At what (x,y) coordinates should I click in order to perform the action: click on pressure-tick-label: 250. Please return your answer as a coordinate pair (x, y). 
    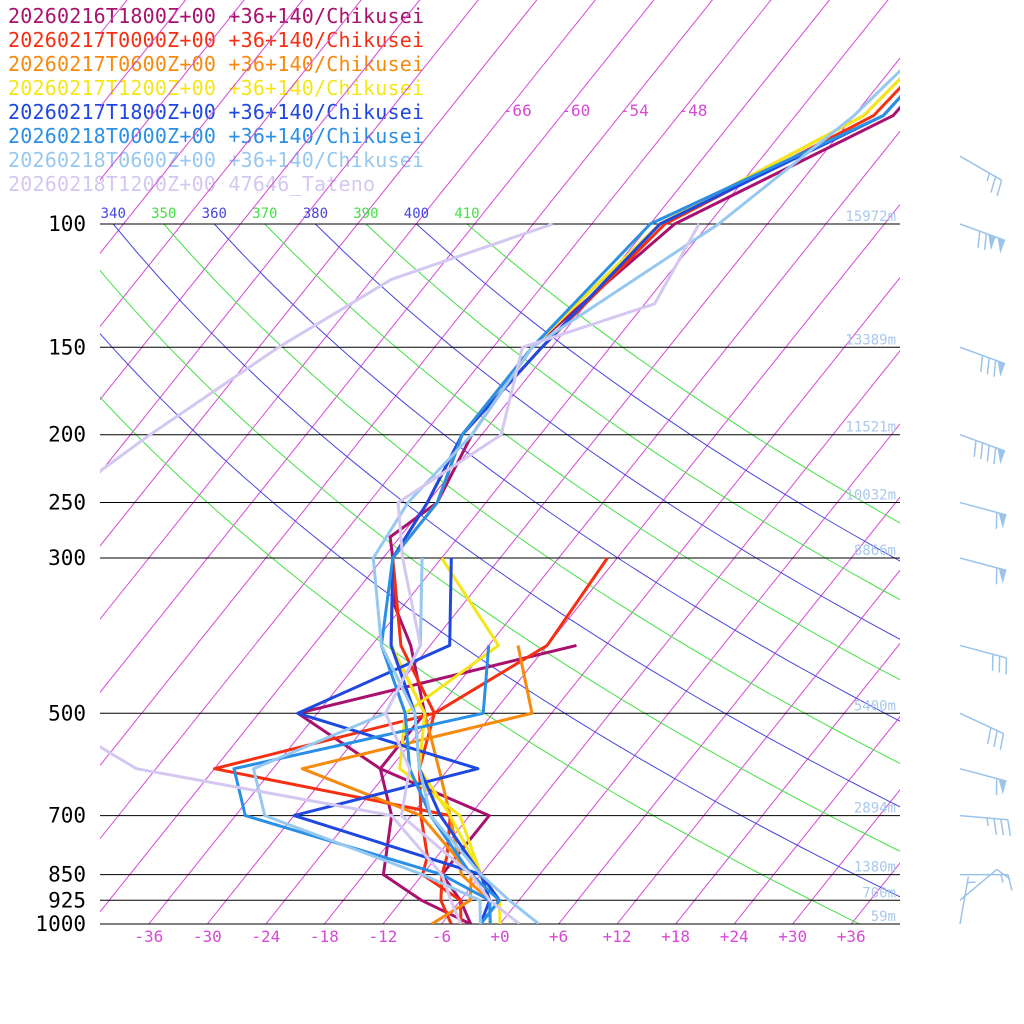
    Looking at the image, I should click on (67, 503).